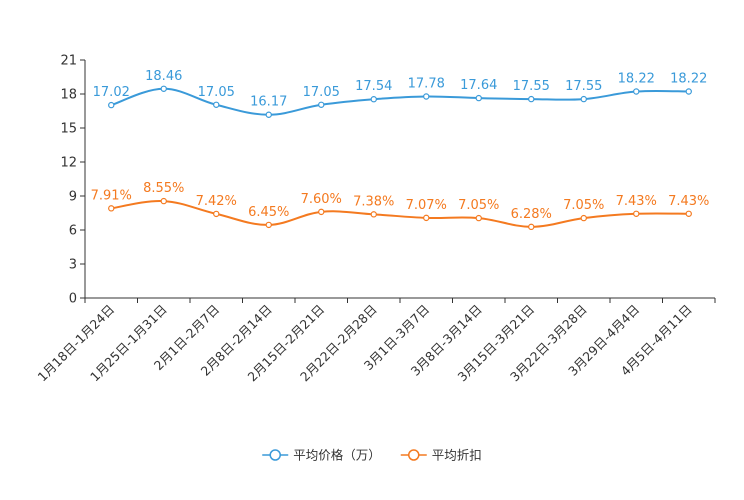 This screenshot has width=744, height=500. Describe the element at coordinates (337, 455) in the screenshot. I see `legend-label: 平均价格（万）` at that location.